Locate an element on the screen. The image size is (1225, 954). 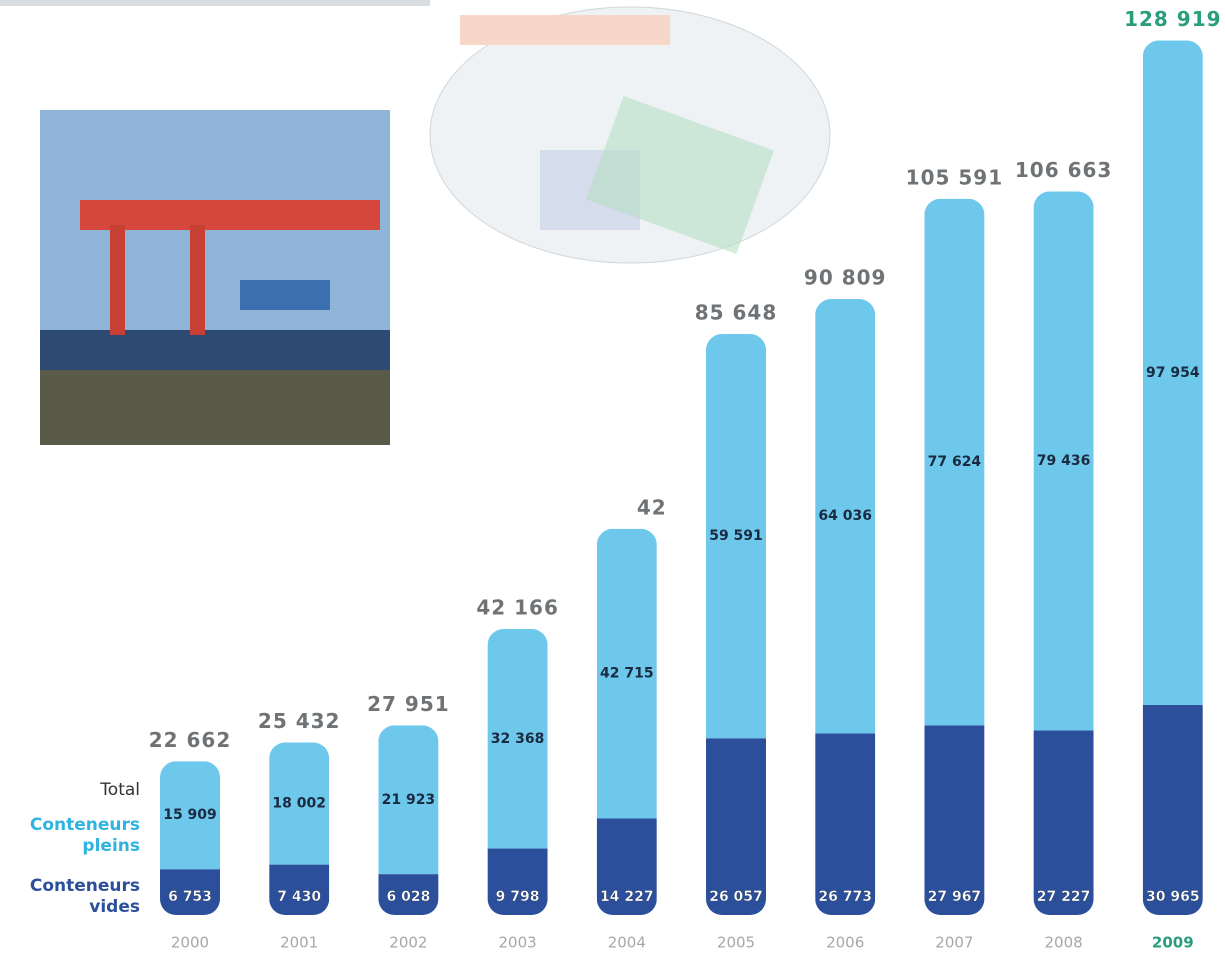
x-tick-label: 2008 is located at coordinates (1064, 943).